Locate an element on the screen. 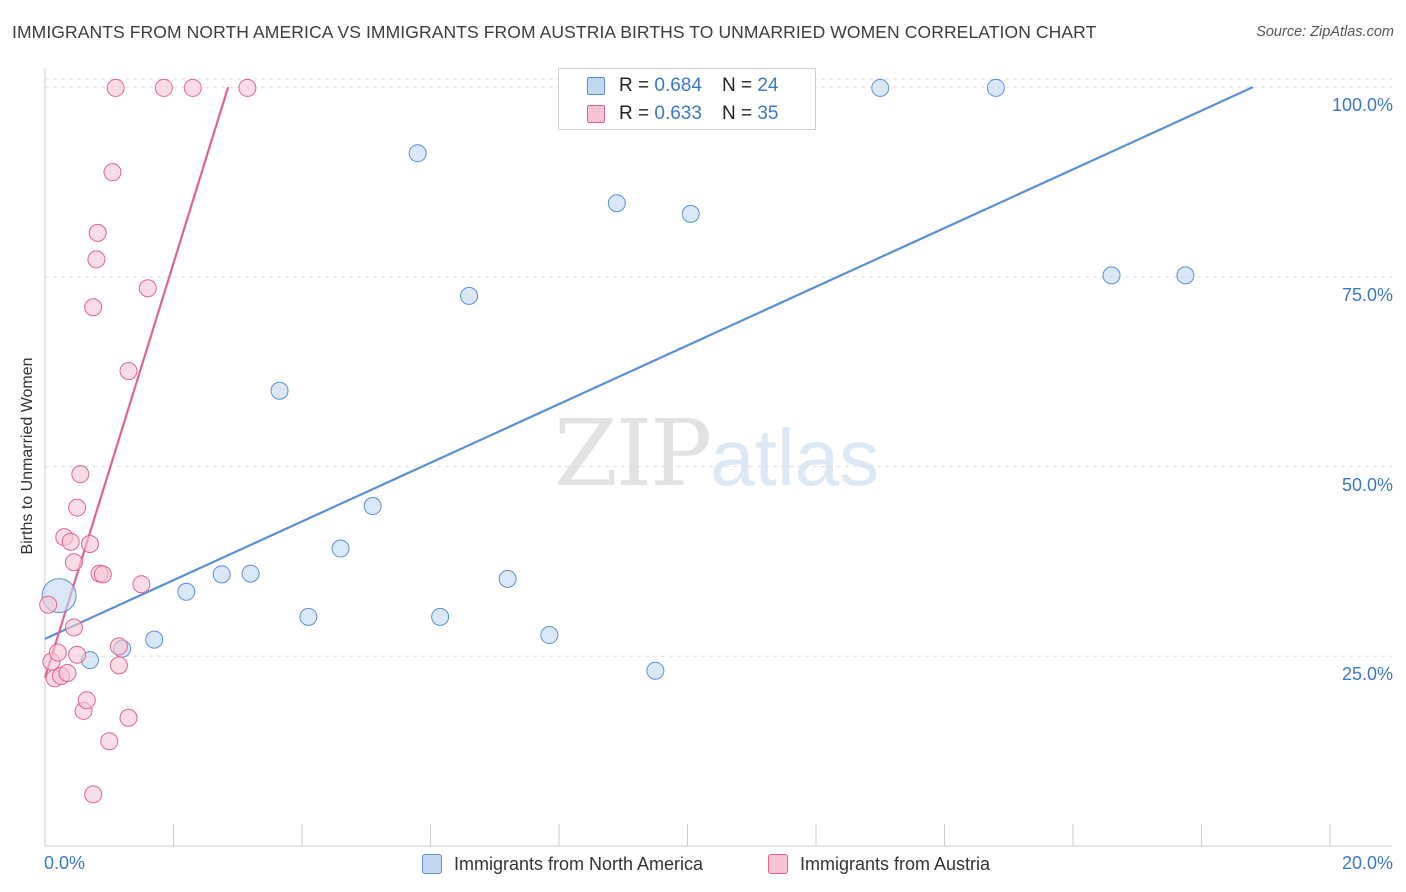 This screenshot has width=1406, height=892. r-value: 0.633 is located at coordinates (678, 113).